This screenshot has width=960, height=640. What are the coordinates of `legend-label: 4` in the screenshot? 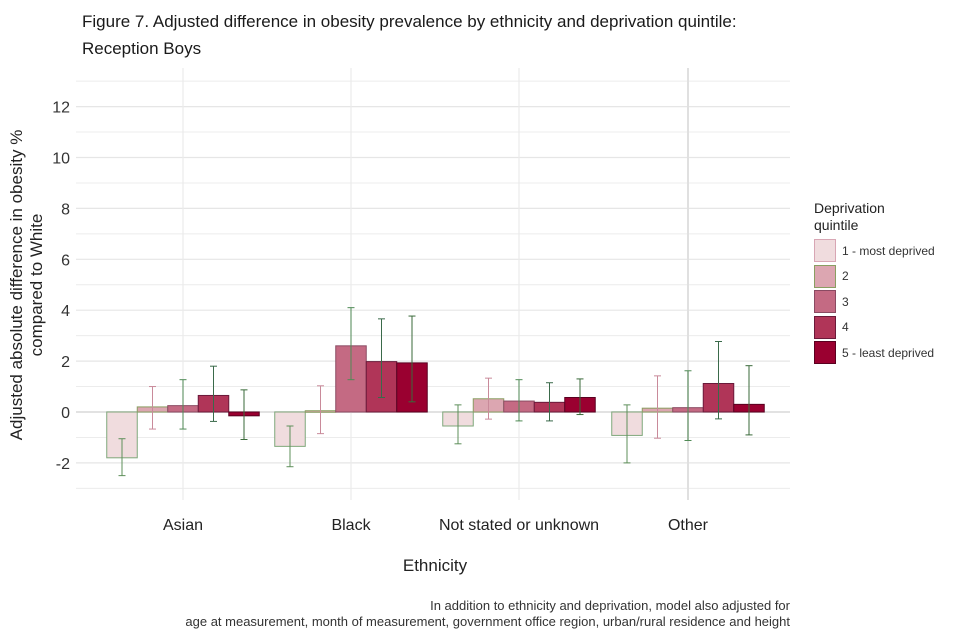 It's located at (845, 327).